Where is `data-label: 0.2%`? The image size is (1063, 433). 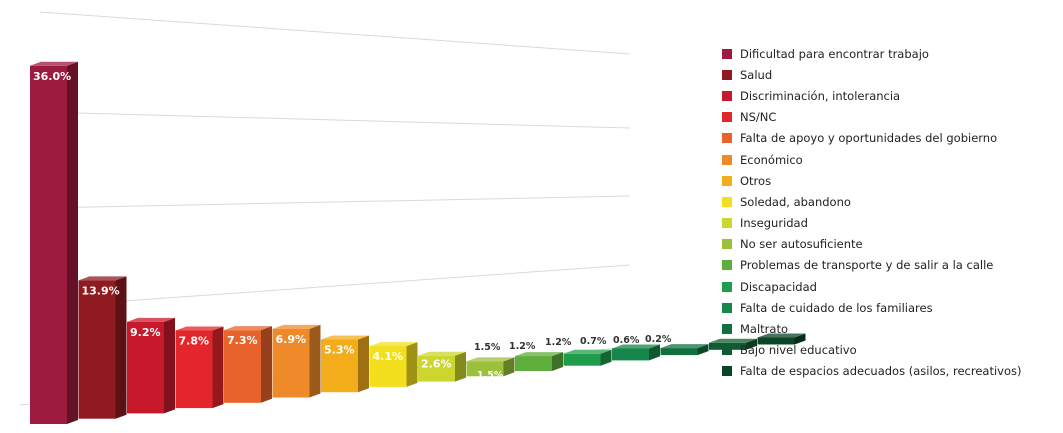
data-label: 0.2% is located at coordinates (658, 339).